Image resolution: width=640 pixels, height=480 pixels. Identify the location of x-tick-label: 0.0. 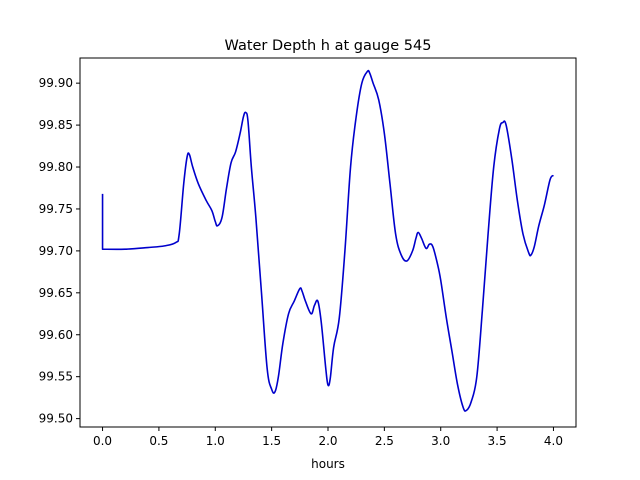
(102, 441).